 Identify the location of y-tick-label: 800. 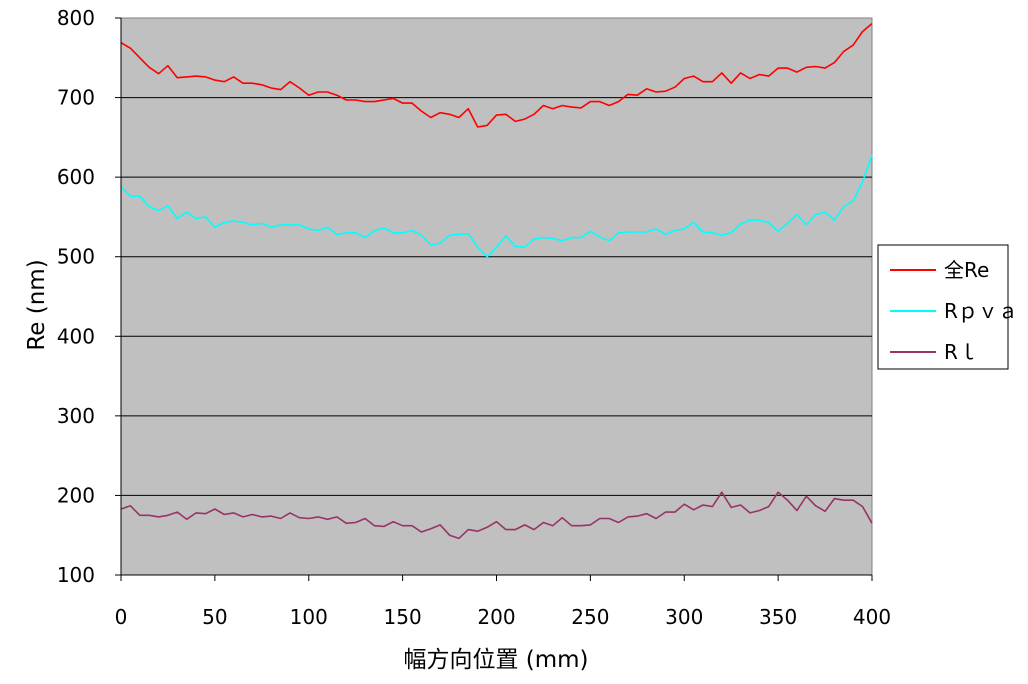
(76, 18).